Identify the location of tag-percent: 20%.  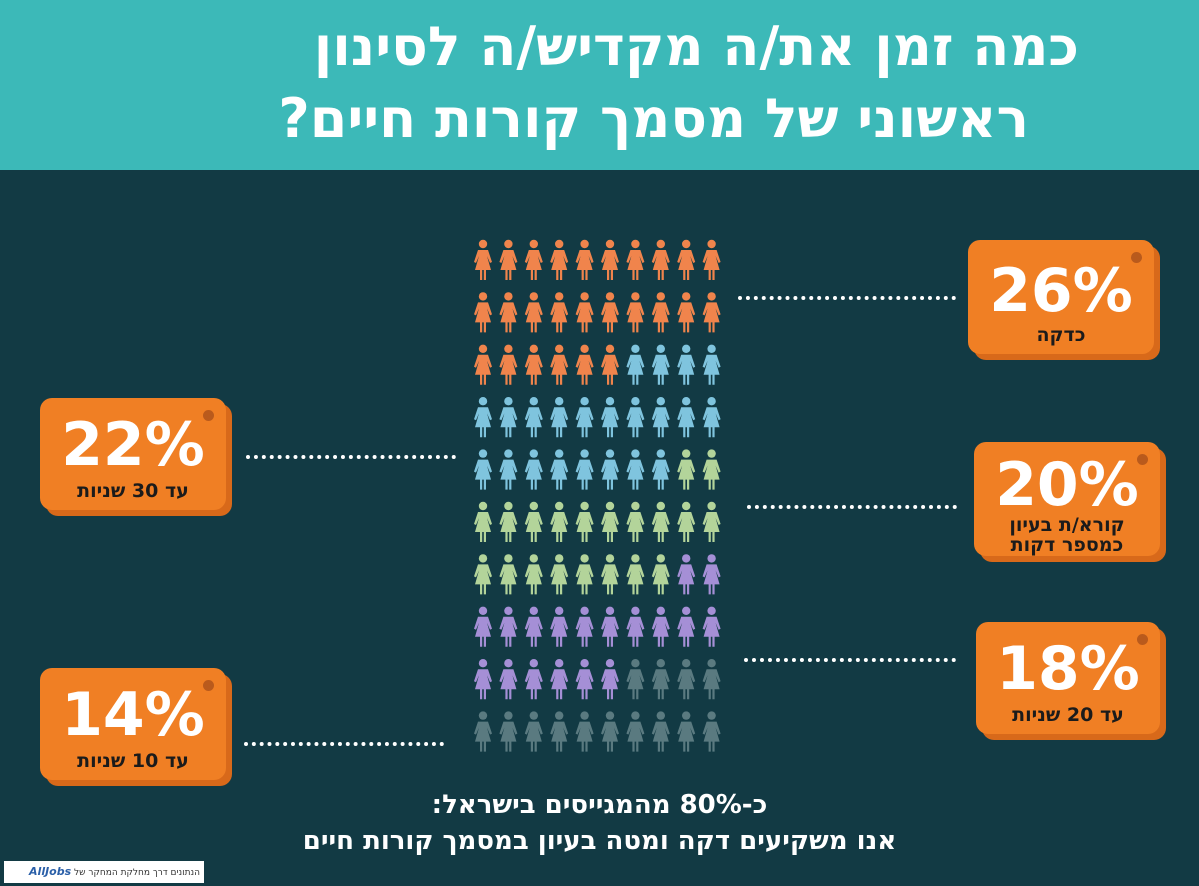
(1067, 485).